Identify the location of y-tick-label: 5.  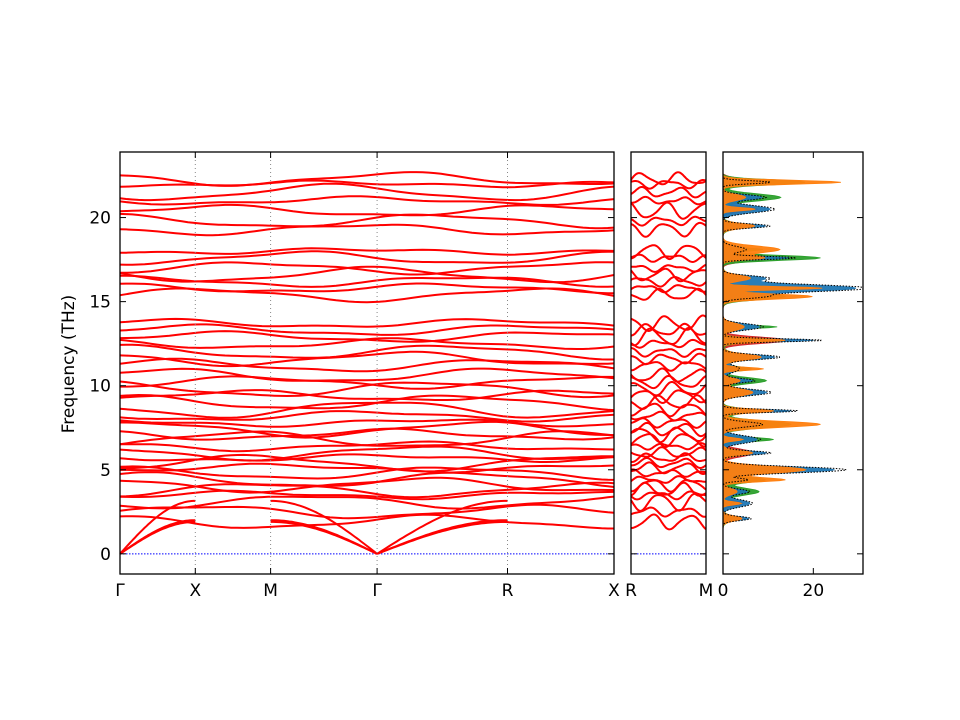
(105, 471).